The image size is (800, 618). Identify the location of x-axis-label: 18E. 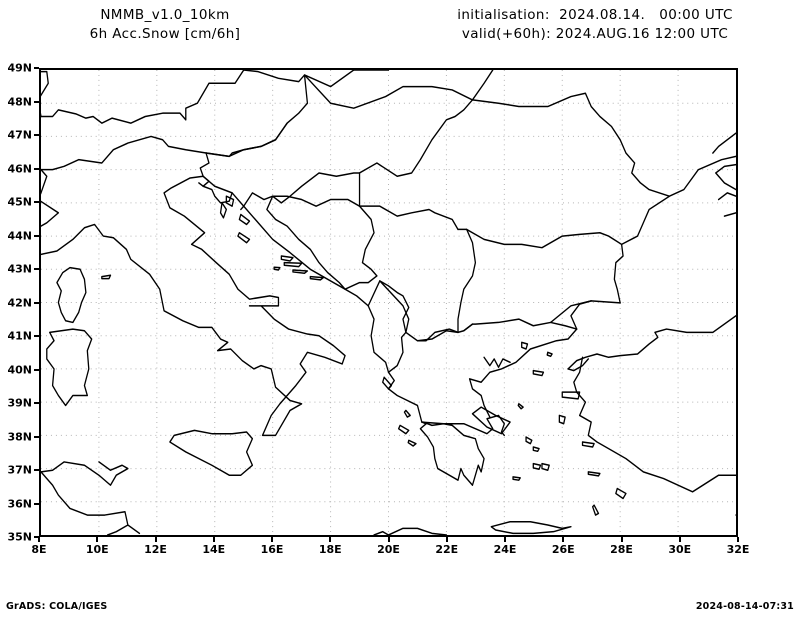
(330, 549).